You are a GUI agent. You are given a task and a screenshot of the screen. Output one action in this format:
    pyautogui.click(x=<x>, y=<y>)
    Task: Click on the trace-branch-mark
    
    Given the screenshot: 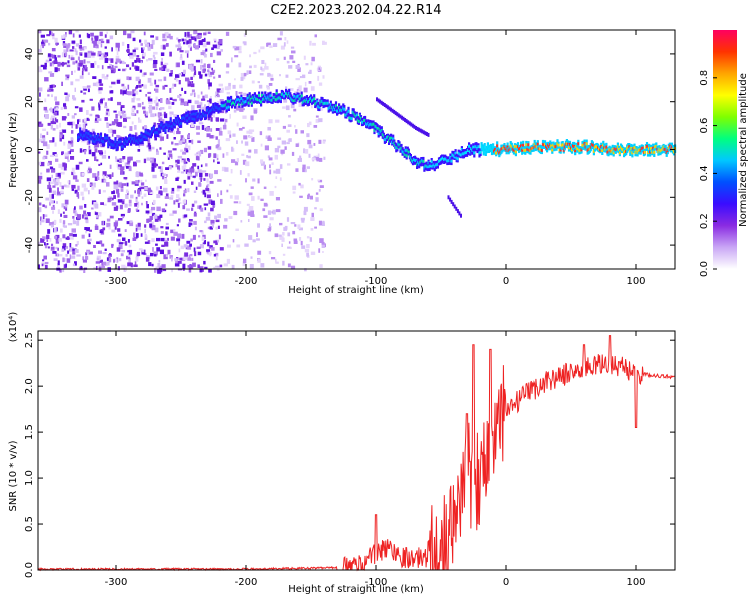 What is the action you would take?
    pyautogui.click(x=400, y=116)
    